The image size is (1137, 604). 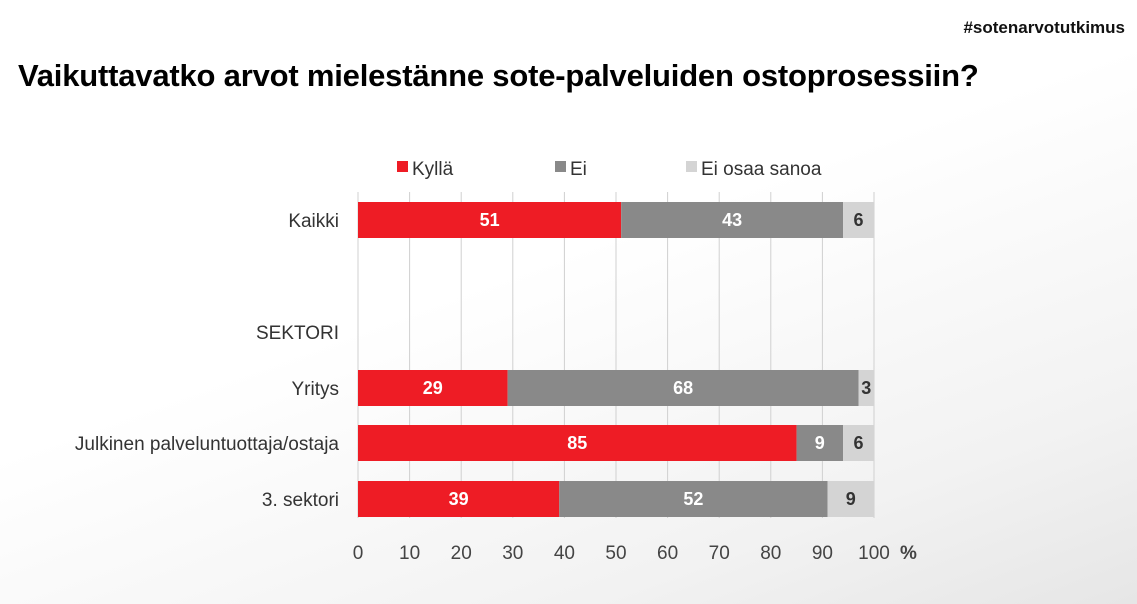 I want to click on x-tick-label: 70, so click(x=719, y=553).